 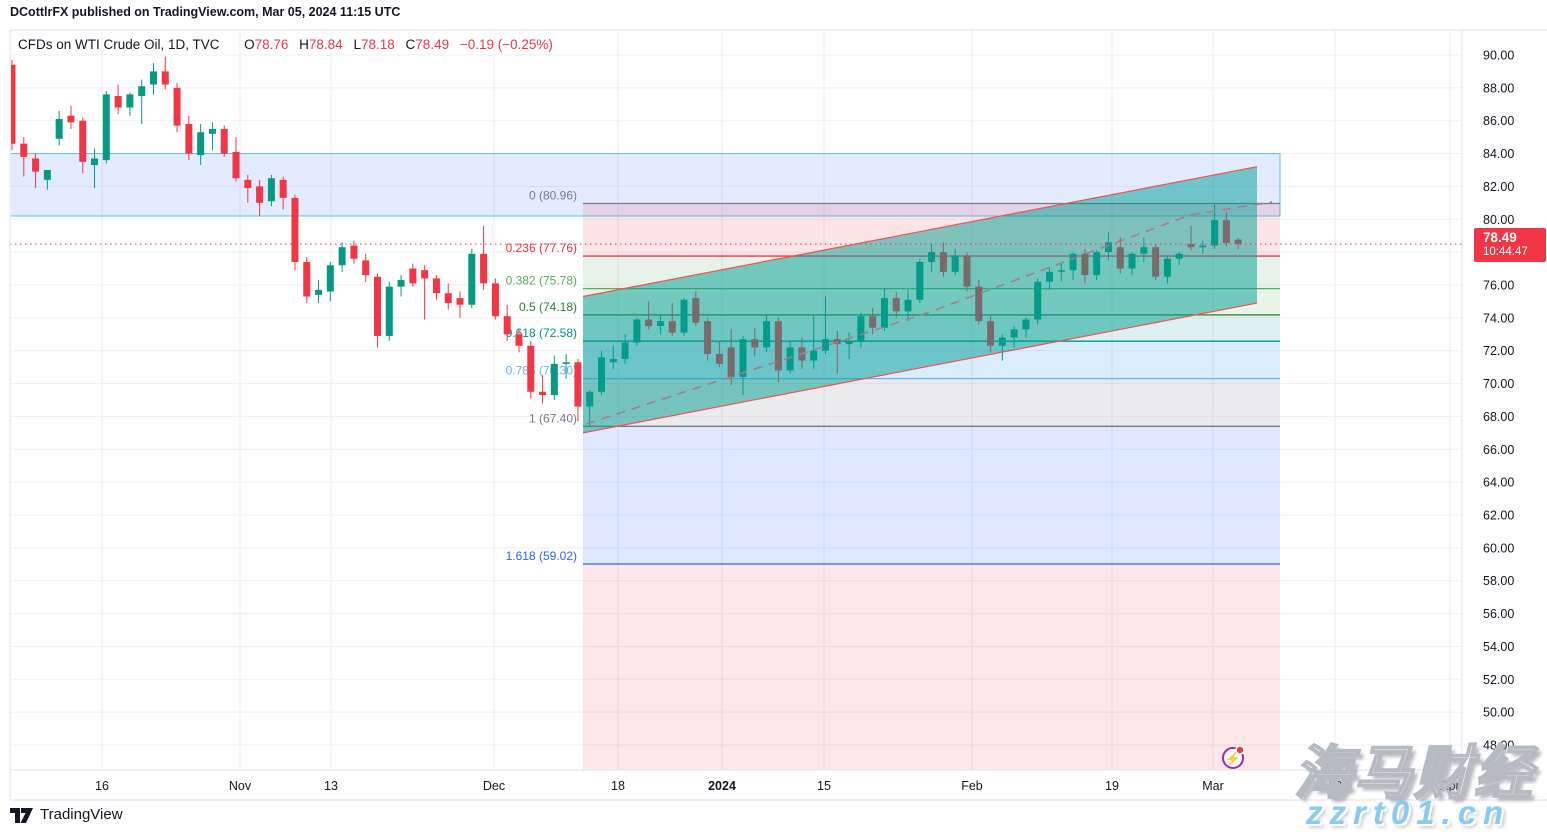 I want to click on price-tick-label: 68.00, so click(x=1498, y=417).